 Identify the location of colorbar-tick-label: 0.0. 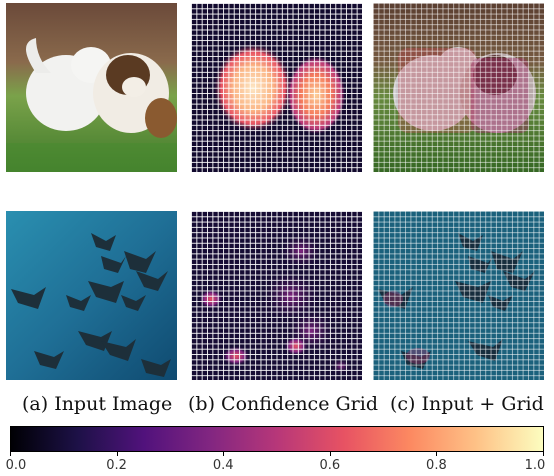
(16, 465).